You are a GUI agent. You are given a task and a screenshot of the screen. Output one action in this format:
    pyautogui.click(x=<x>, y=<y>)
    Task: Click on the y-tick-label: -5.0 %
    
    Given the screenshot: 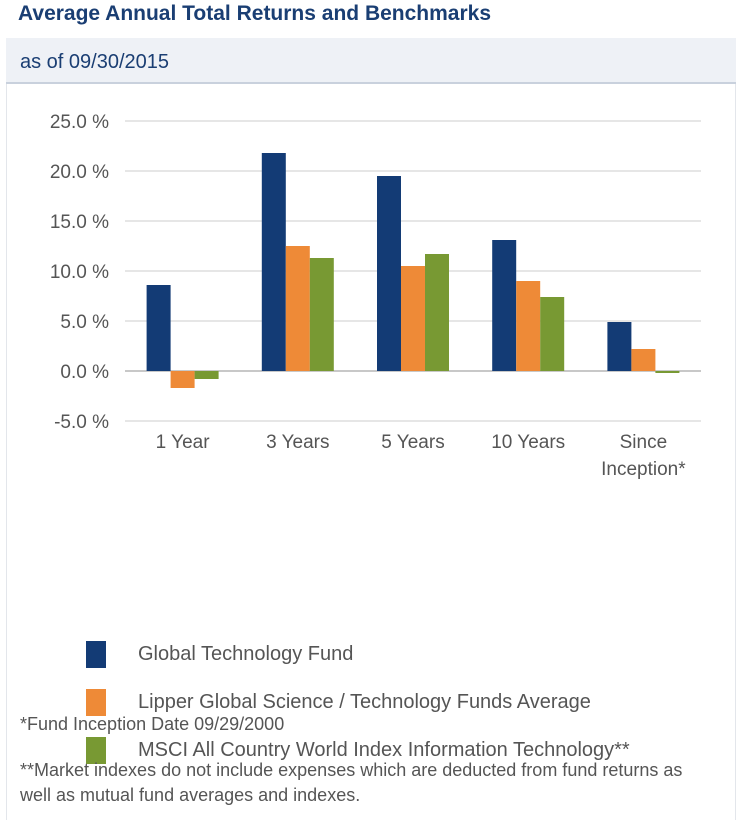 What is the action you would take?
    pyautogui.click(x=81, y=422)
    